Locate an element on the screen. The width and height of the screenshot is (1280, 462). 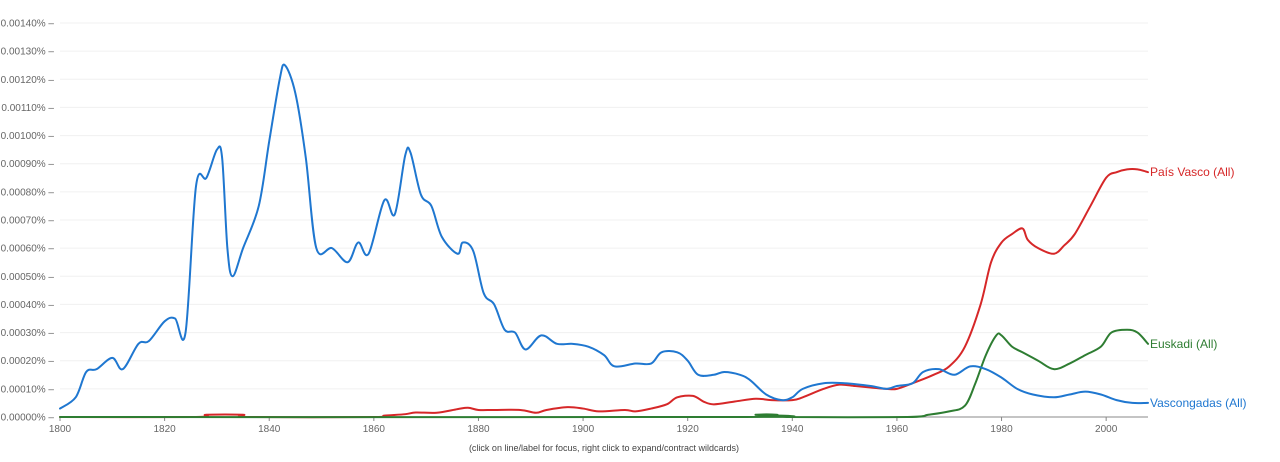
y-tick-label: 0.00050% – is located at coordinates (28, 277).